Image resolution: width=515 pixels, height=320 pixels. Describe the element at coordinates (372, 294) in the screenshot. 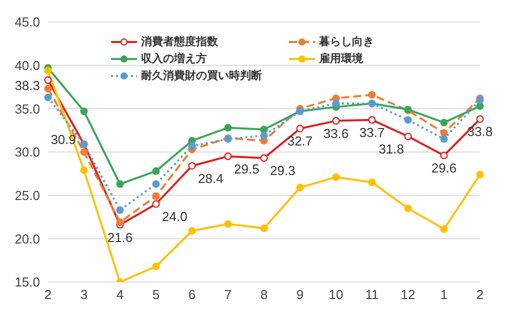

I see `x-tick-label: 11` at that location.